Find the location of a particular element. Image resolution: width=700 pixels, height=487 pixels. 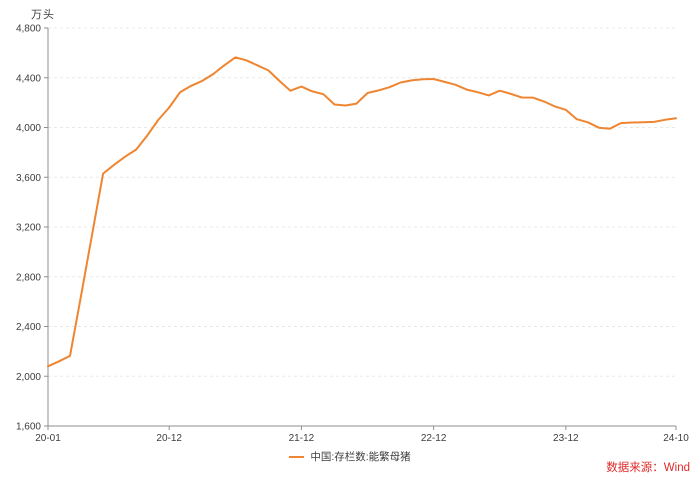

y-tick-label: 4,800 is located at coordinates (28, 29).